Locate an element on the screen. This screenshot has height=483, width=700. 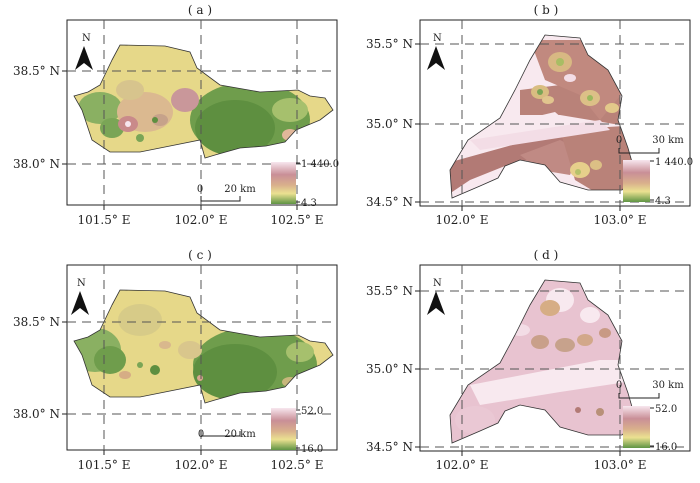
panel-d-legend-min: 16.0 is located at coordinates (666, 447).